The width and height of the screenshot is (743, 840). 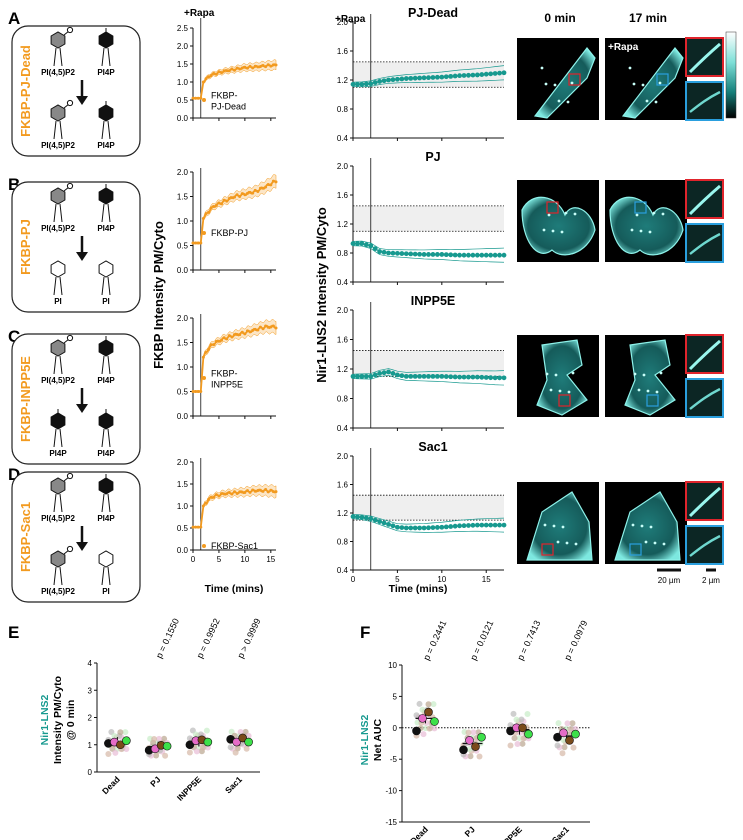 I want to click on nir-chart-b: 0.4 0.8 1.2 1.6 2.0 PJ, so click(x=422, y=218).